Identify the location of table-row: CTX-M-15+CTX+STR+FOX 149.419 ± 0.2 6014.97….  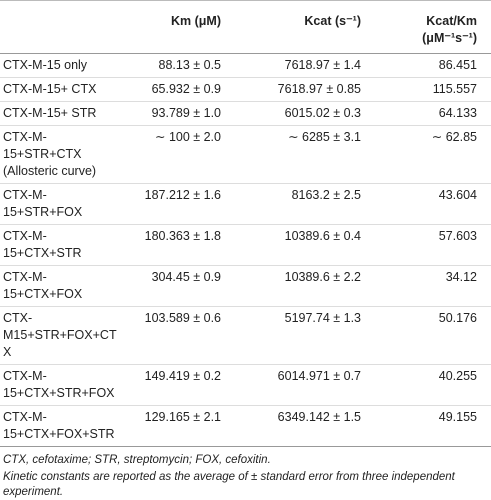
(245, 385).